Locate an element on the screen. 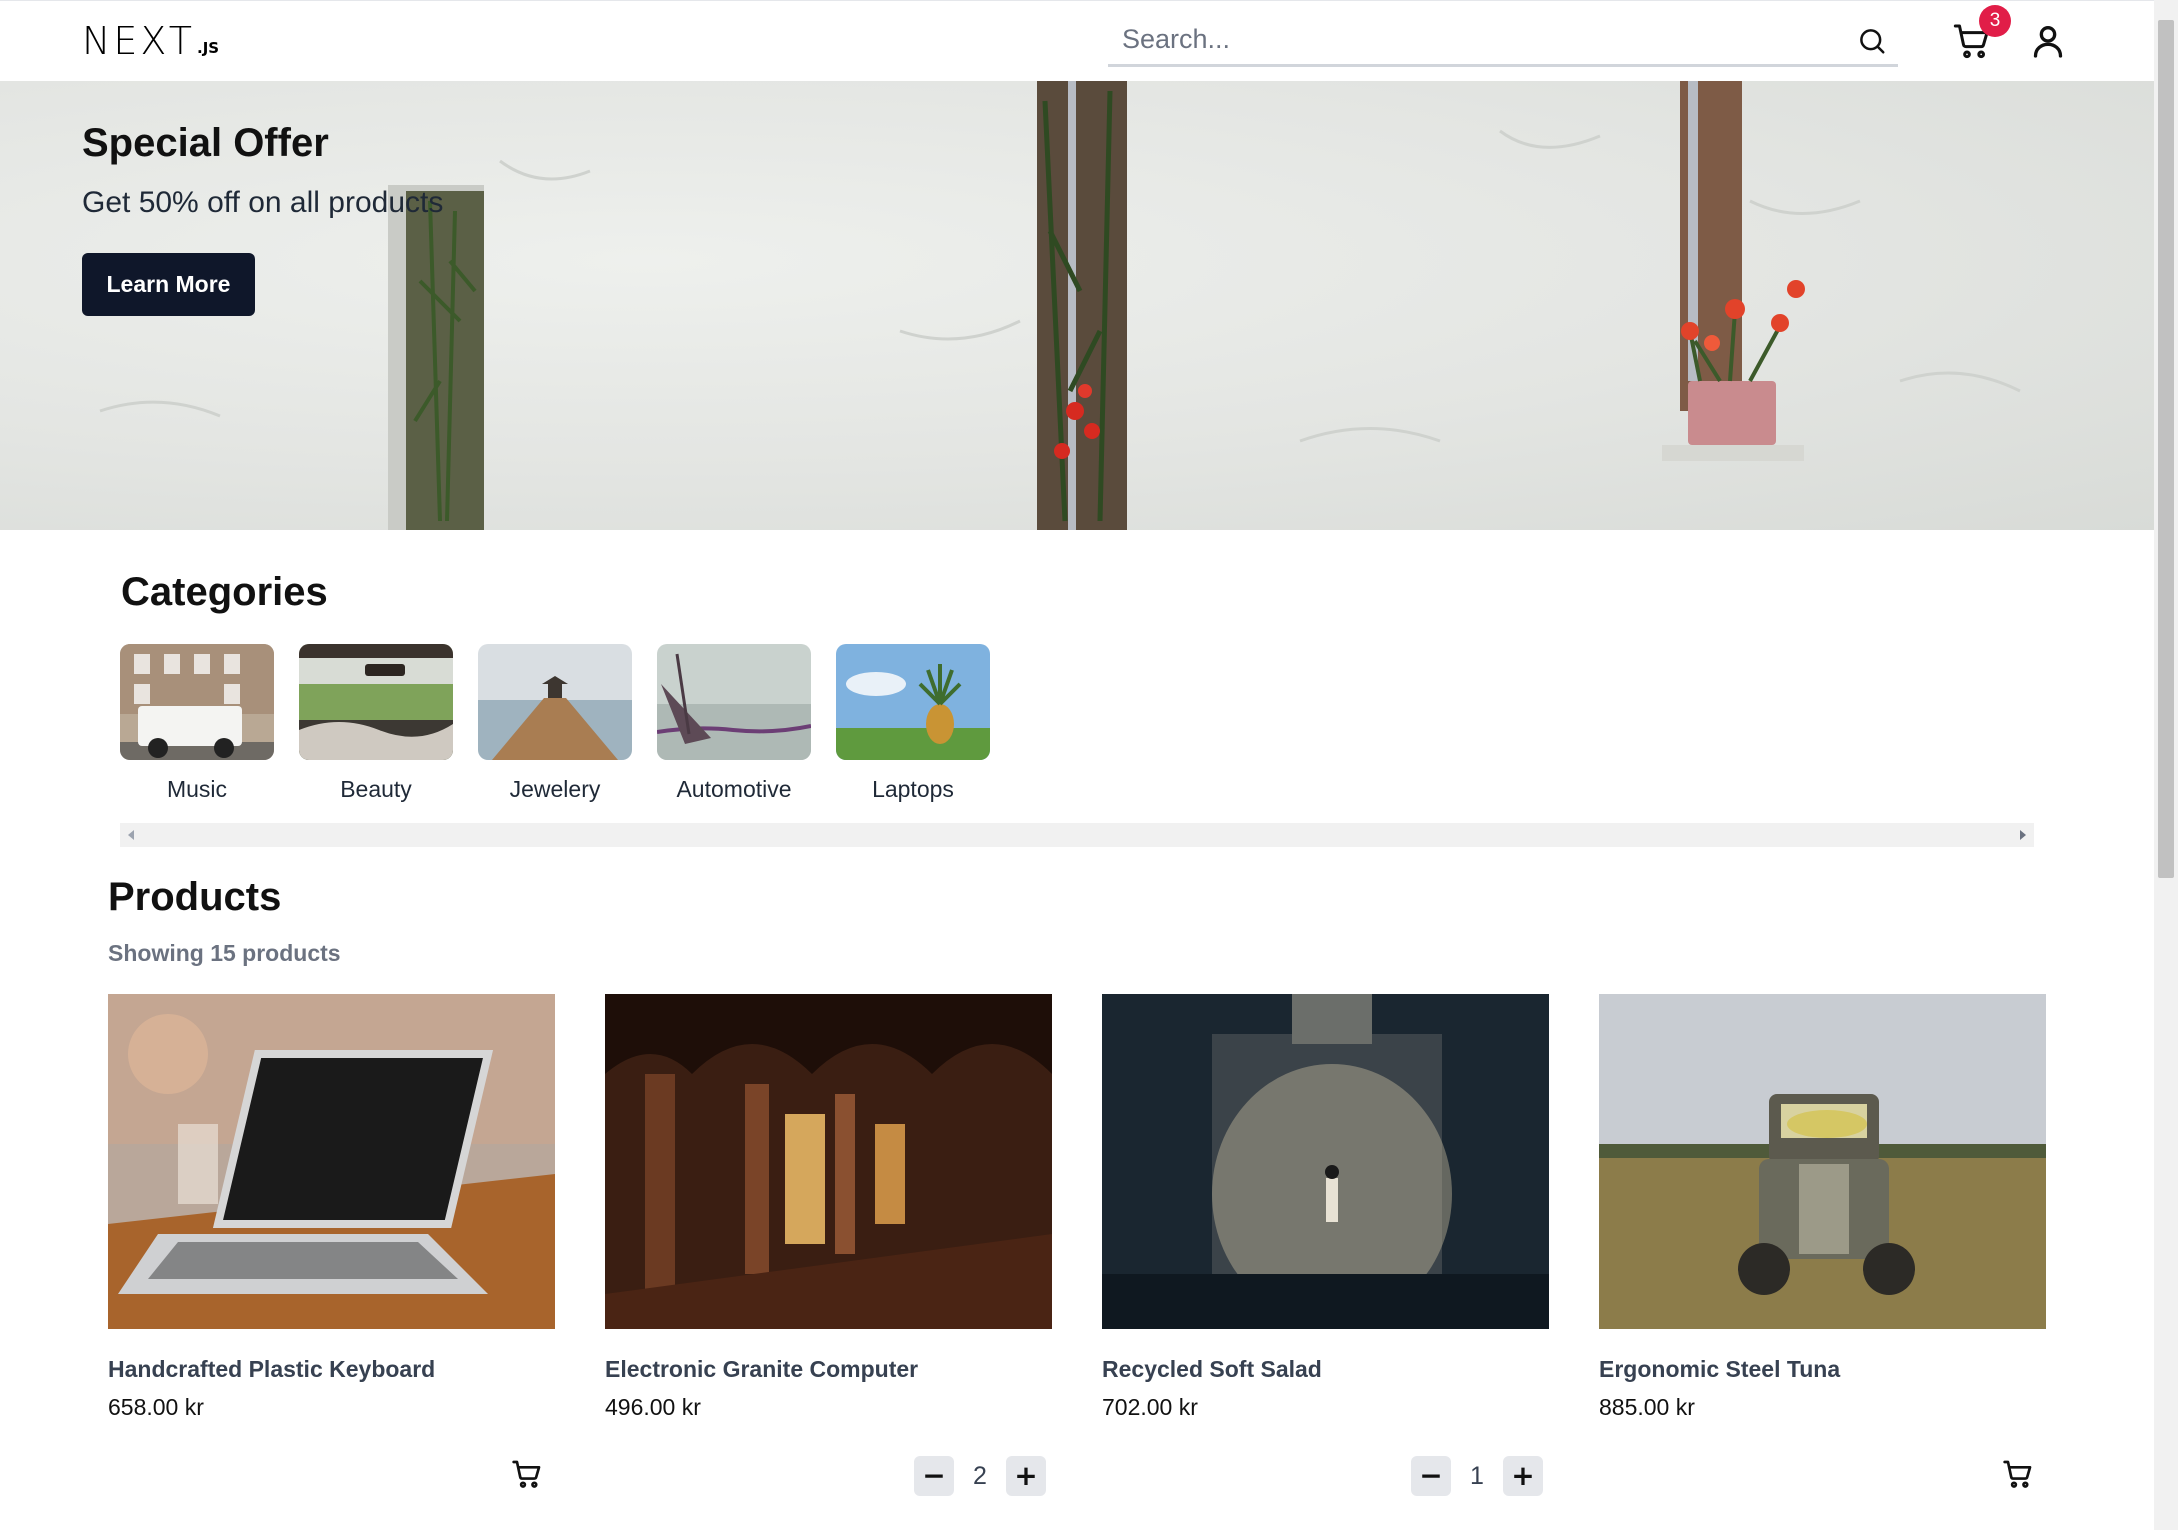 The image size is (2178, 1530). user-account-button is located at coordinates (2048, 41).